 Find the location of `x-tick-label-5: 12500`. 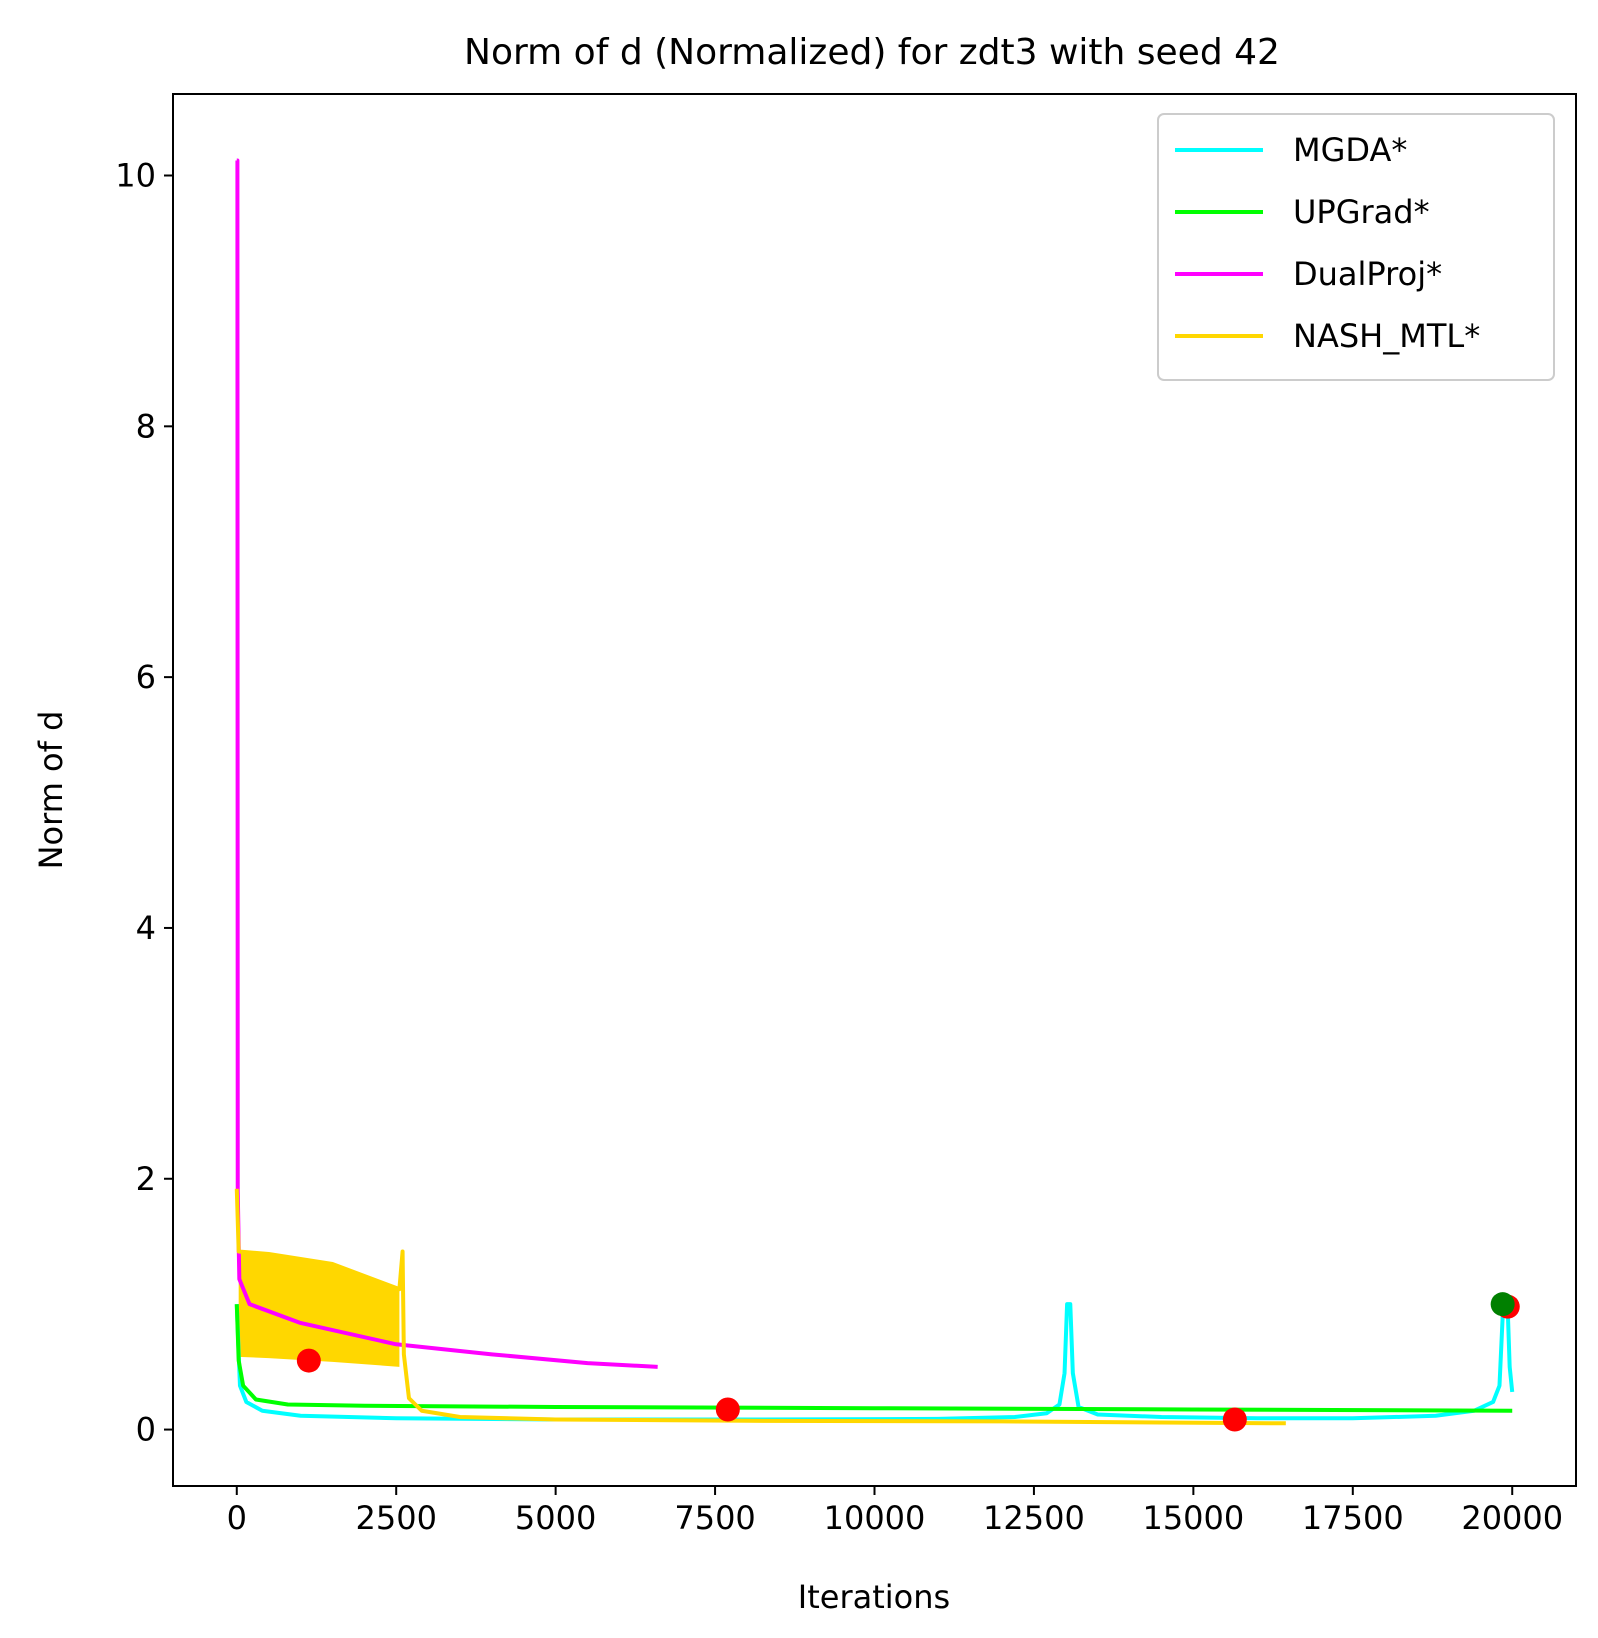

x-tick-label-5: 12500 is located at coordinates (1034, 1518).